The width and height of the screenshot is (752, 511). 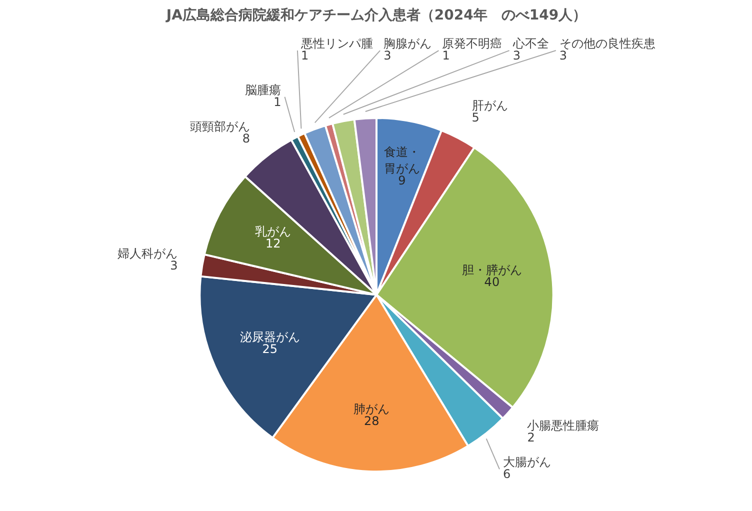 I want to click on data-label: 9, so click(x=402, y=181).